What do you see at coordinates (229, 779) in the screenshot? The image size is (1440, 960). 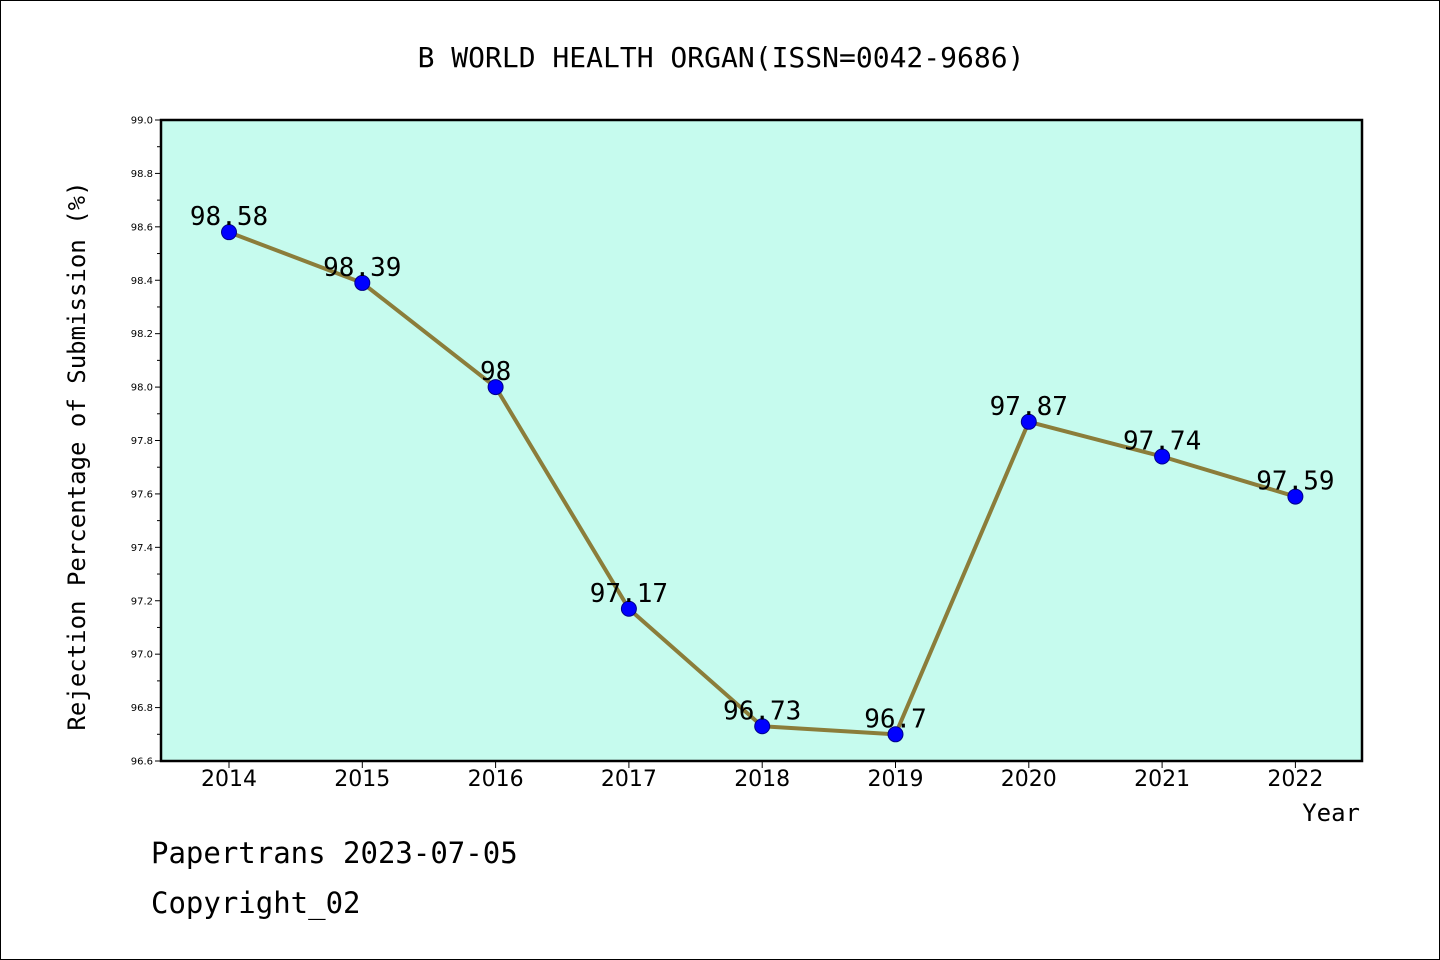 I see `x-tick-label: 2014` at bounding box center [229, 779].